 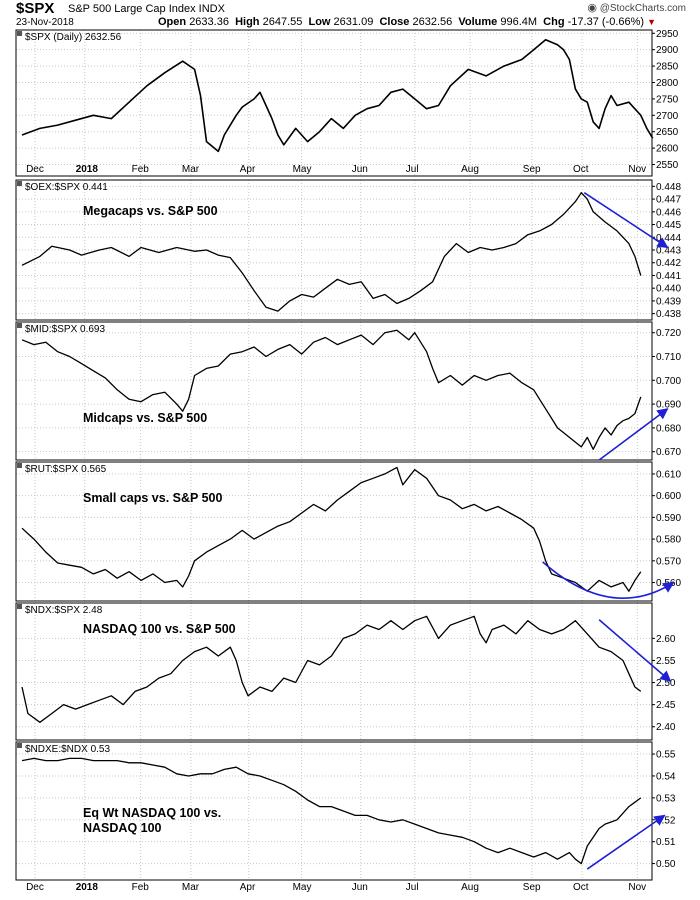 What do you see at coordinates (668, 314) in the screenshot?
I see `y-tick-label: 0.438` at bounding box center [668, 314].